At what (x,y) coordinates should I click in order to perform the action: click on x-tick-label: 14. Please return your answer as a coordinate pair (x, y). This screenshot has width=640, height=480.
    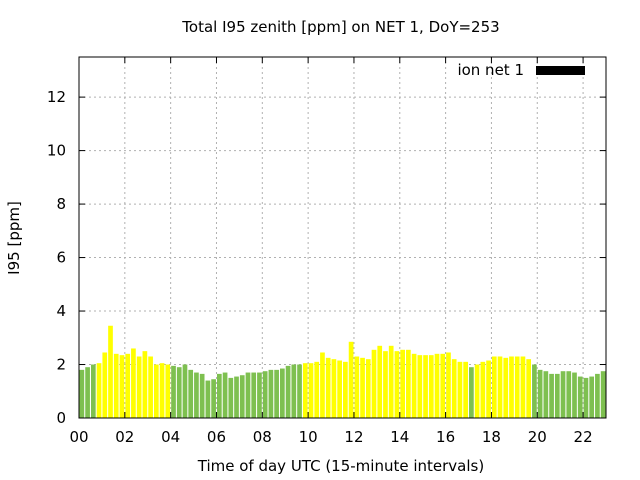
    Looking at the image, I should click on (399, 437).